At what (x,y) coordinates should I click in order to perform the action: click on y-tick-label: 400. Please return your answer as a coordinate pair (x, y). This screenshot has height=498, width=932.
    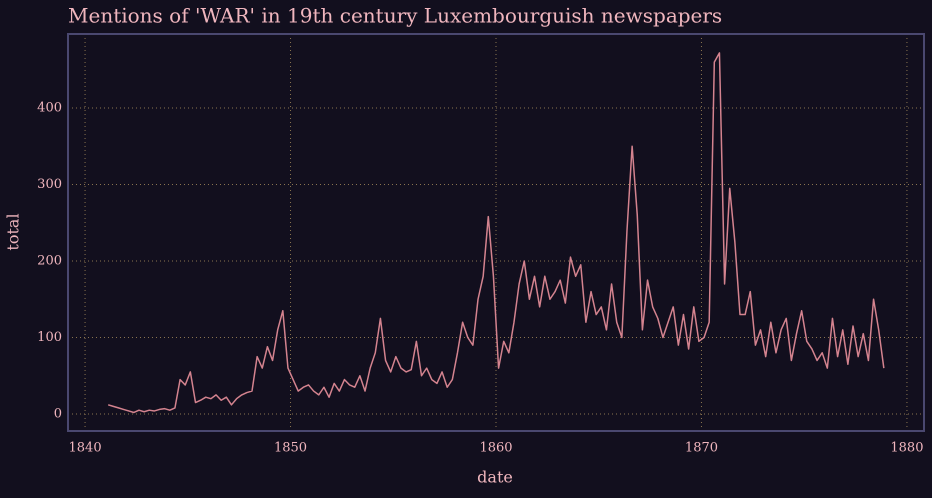
    Looking at the image, I should click on (49, 107).